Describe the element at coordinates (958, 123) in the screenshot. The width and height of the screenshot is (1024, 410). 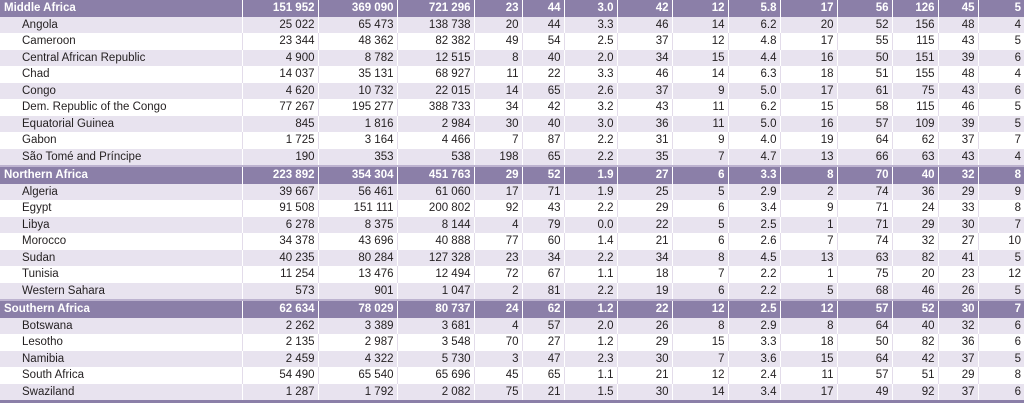
I see `table-cell: 39` at that location.